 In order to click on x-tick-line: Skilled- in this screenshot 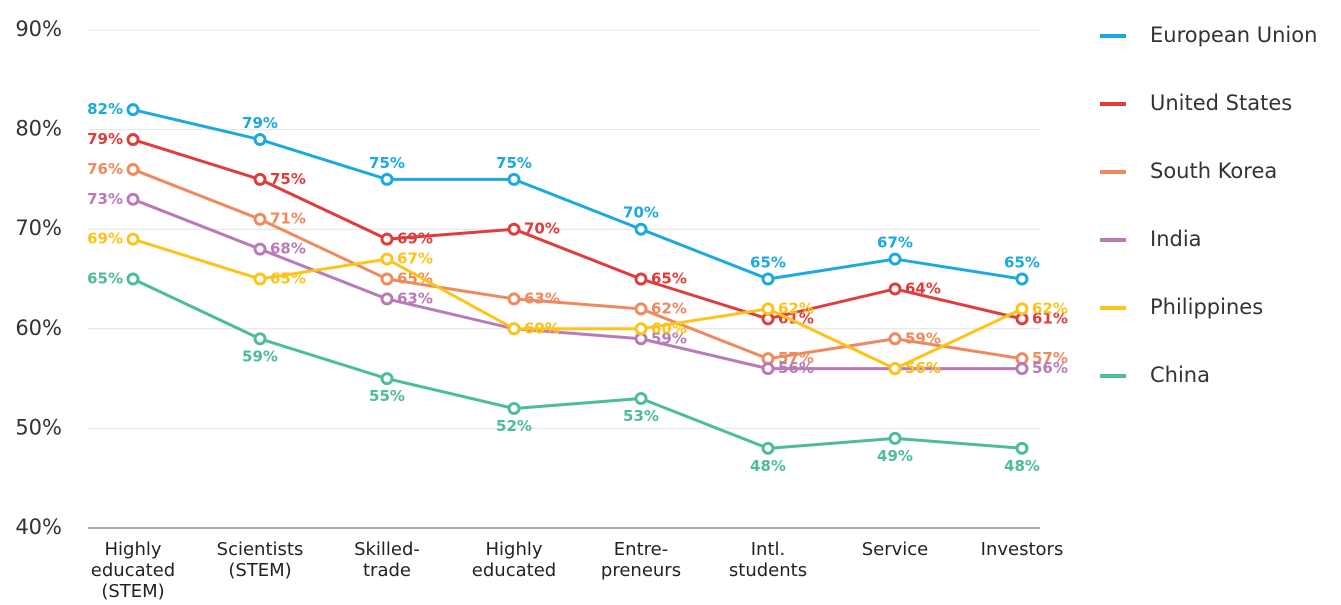, I will do `click(387, 549)`.